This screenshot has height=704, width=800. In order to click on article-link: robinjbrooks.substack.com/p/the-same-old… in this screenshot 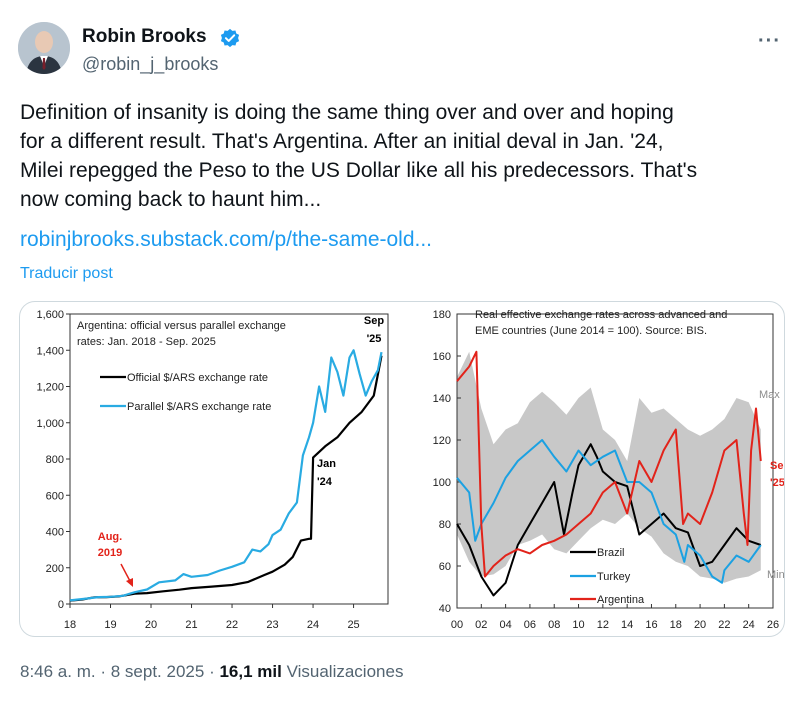, I will do `click(226, 239)`.